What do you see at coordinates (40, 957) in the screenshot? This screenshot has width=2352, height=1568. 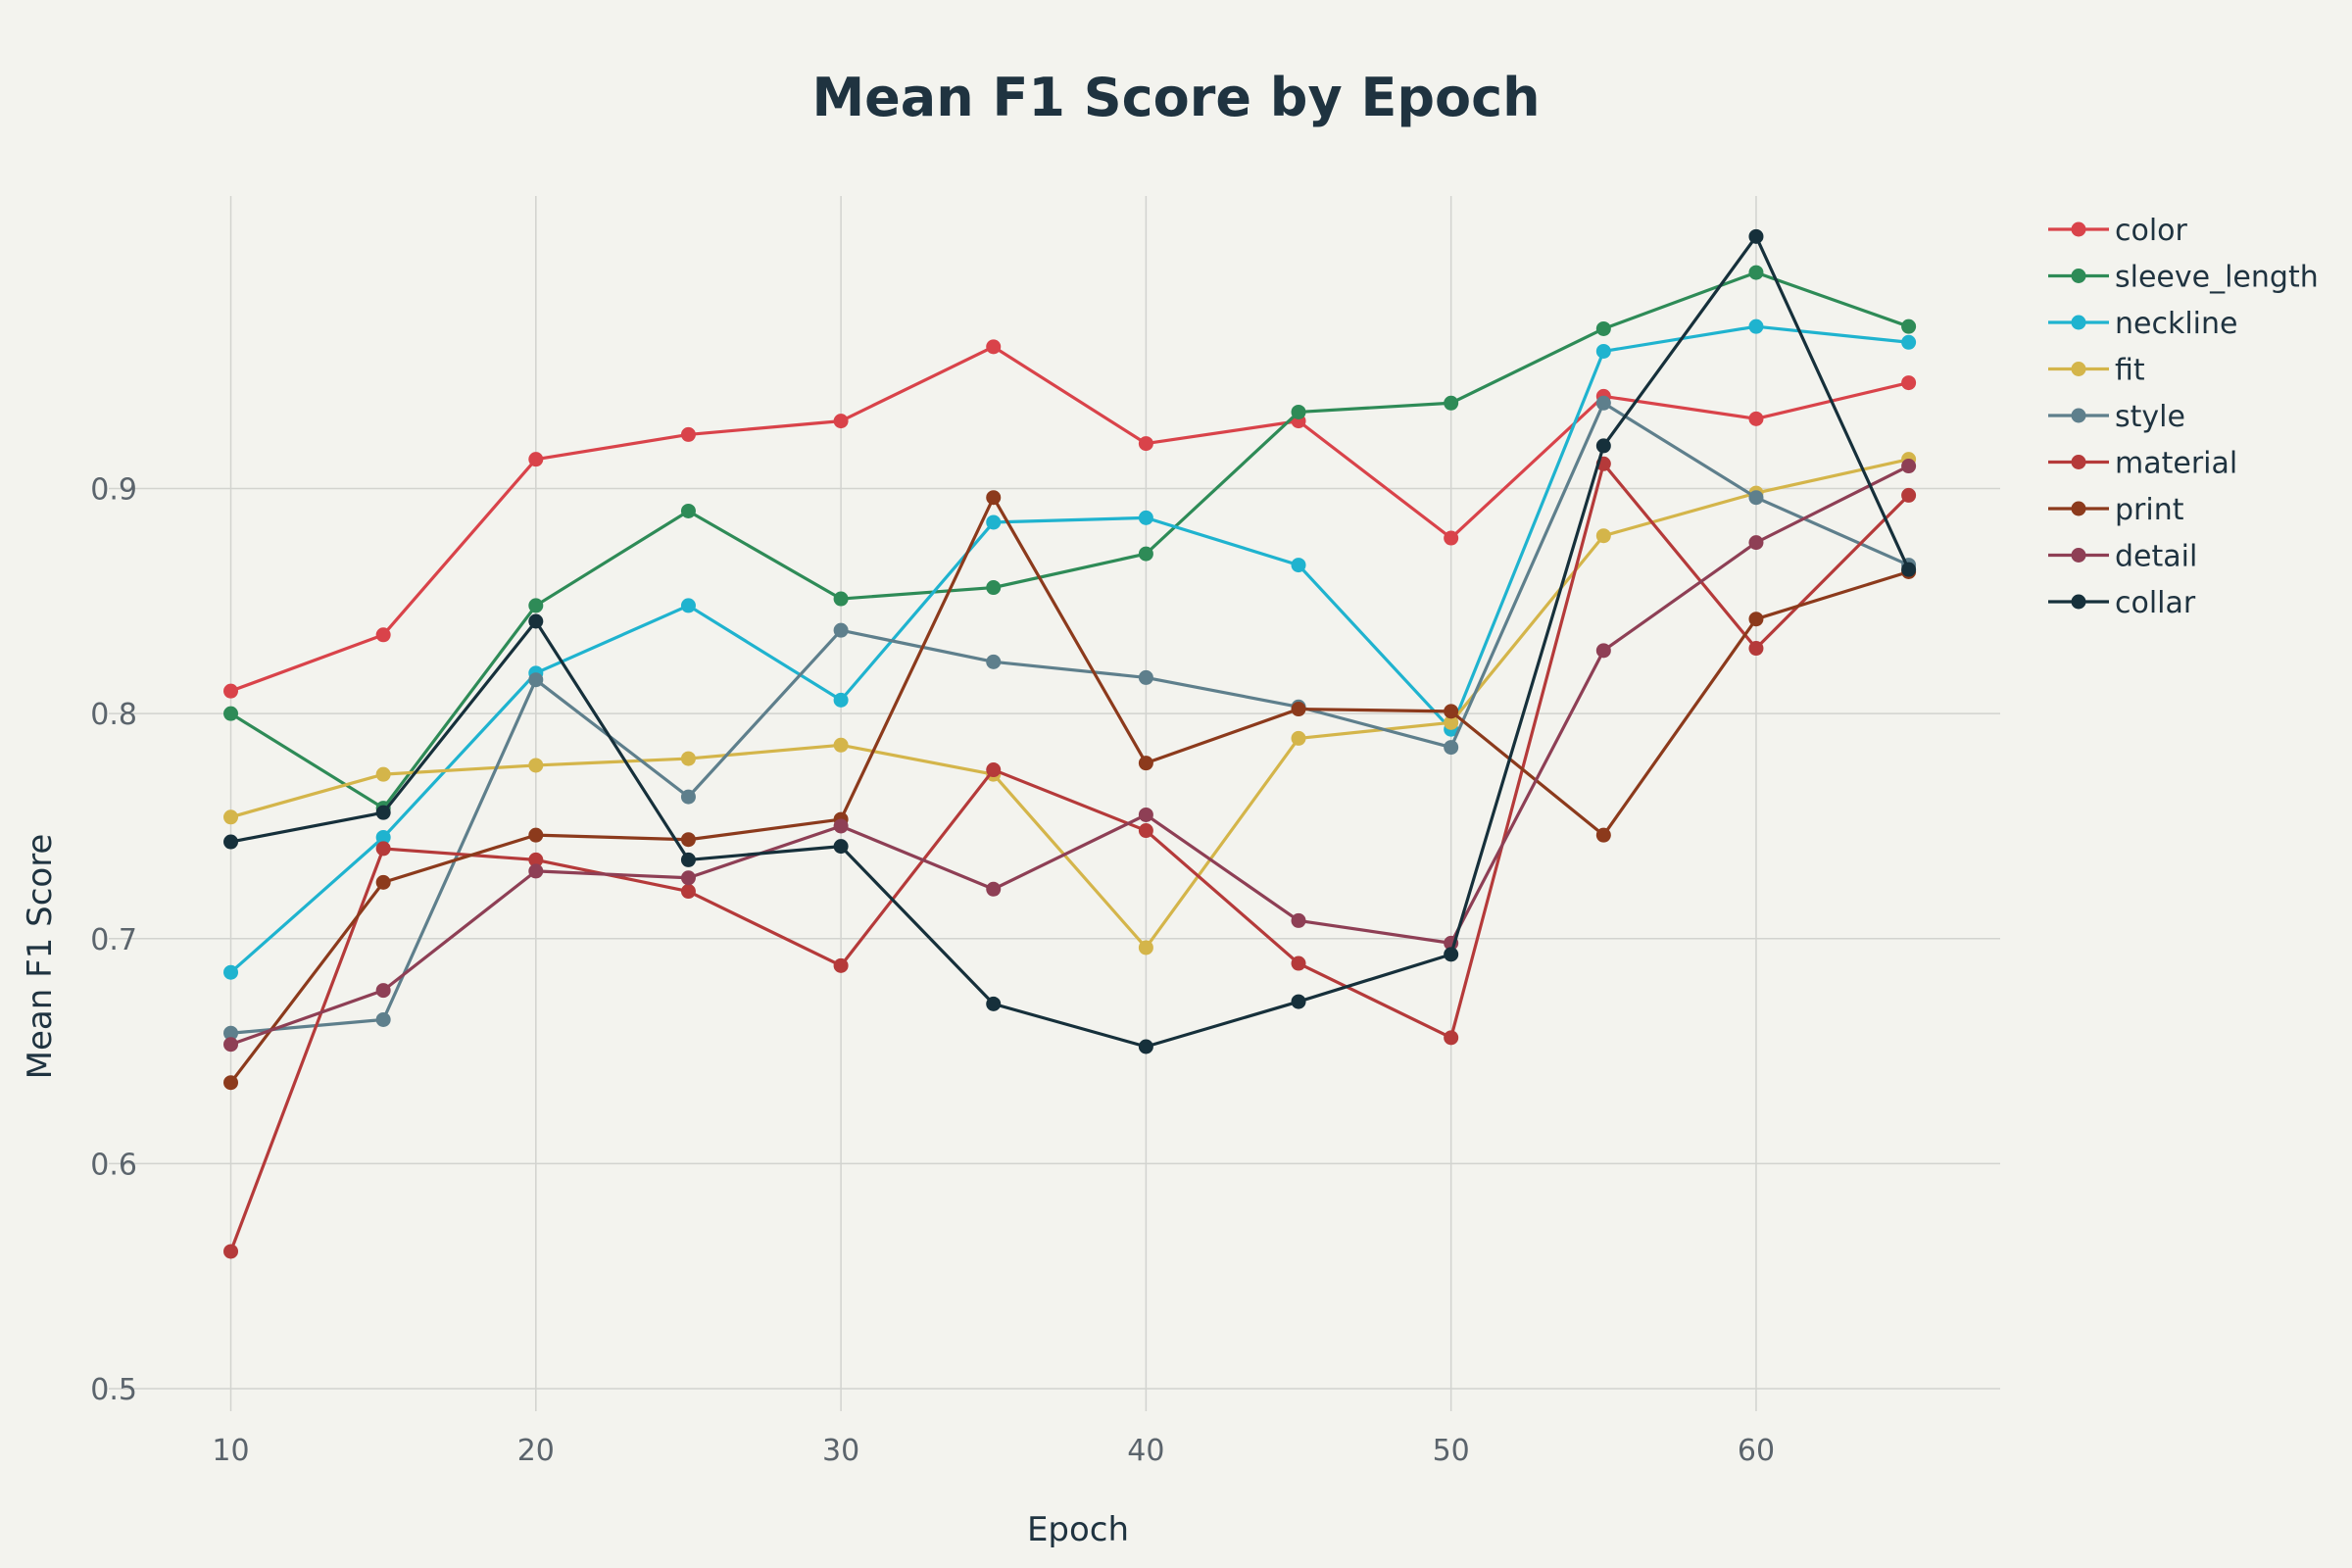 I see `y-axis-title: Mean F1 Score` at bounding box center [40, 957].